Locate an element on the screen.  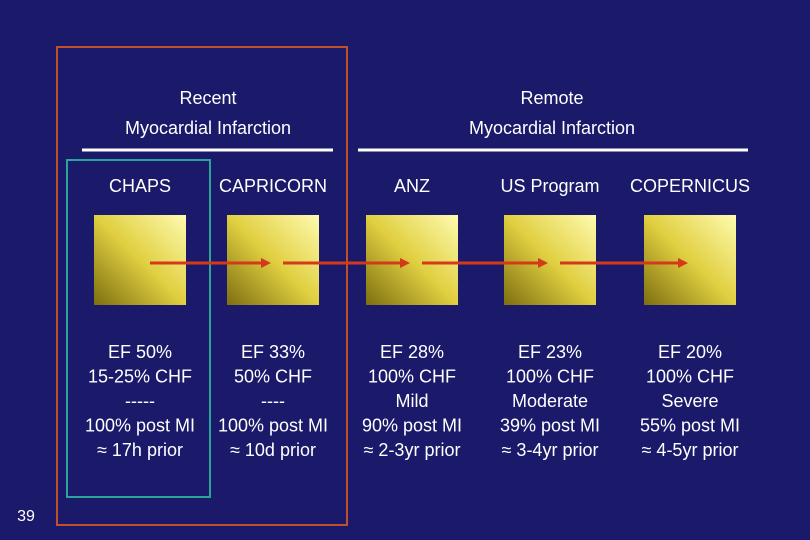
column-line: 50% CHF is located at coordinates (273, 377).